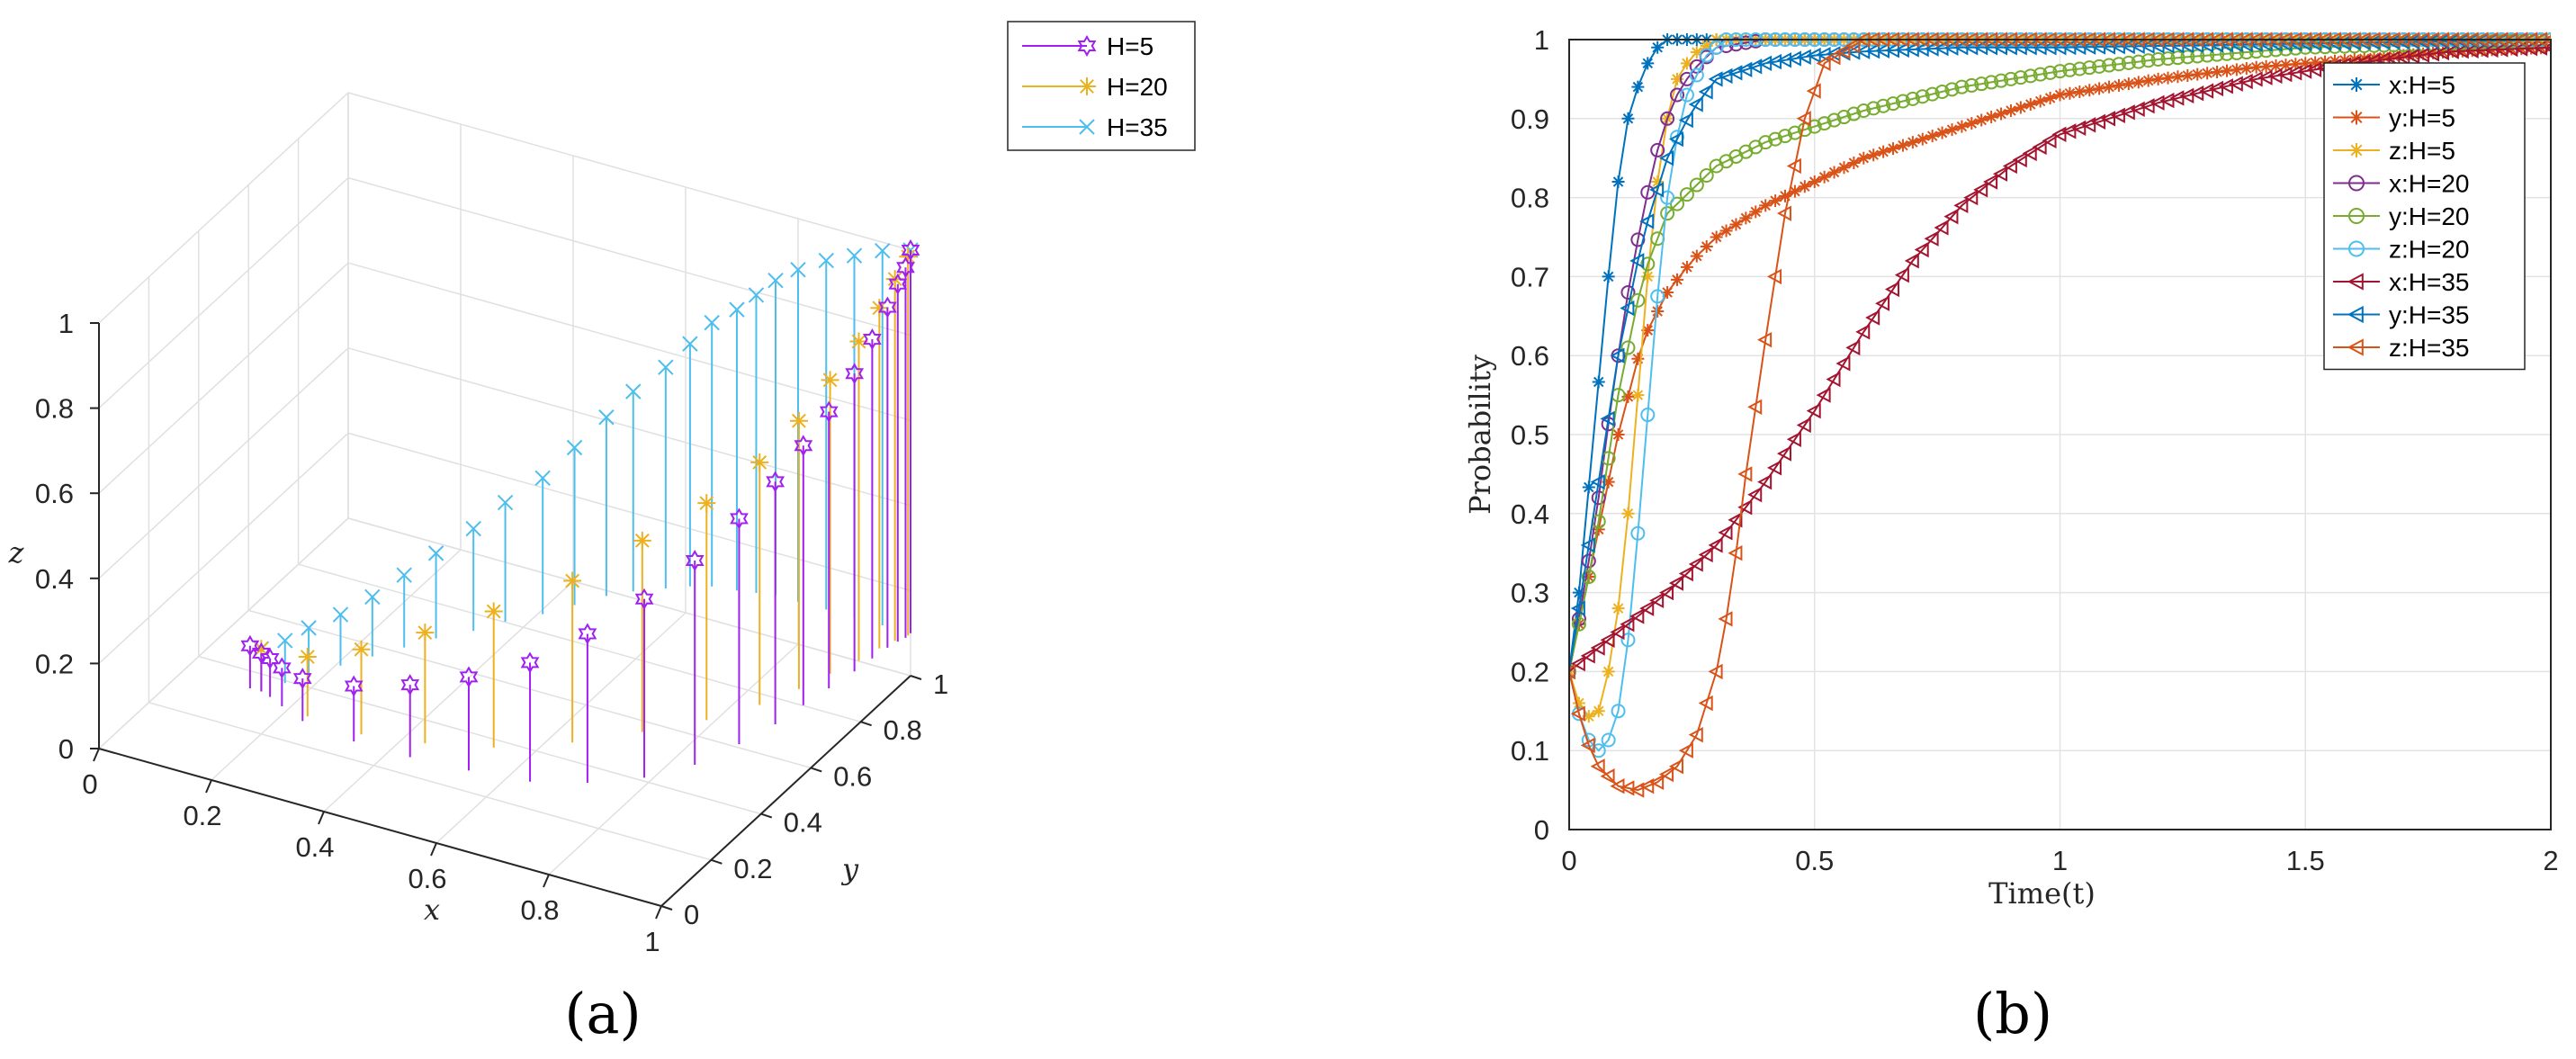  What do you see at coordinates (55, 493) in the screenshot?
I see `z-tick-label: 0.6` at bounding box center [55, 493].